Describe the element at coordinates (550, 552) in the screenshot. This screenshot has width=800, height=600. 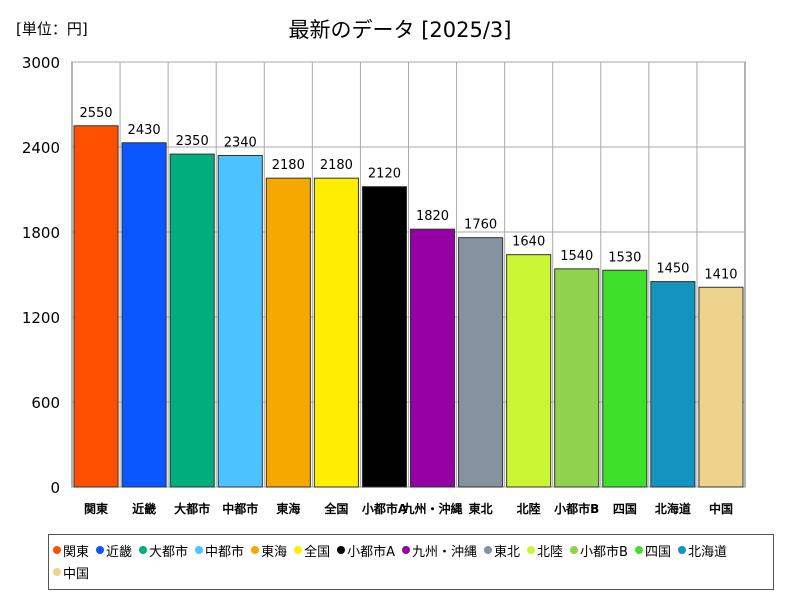
I see `legend-label: 北陸` at that location.